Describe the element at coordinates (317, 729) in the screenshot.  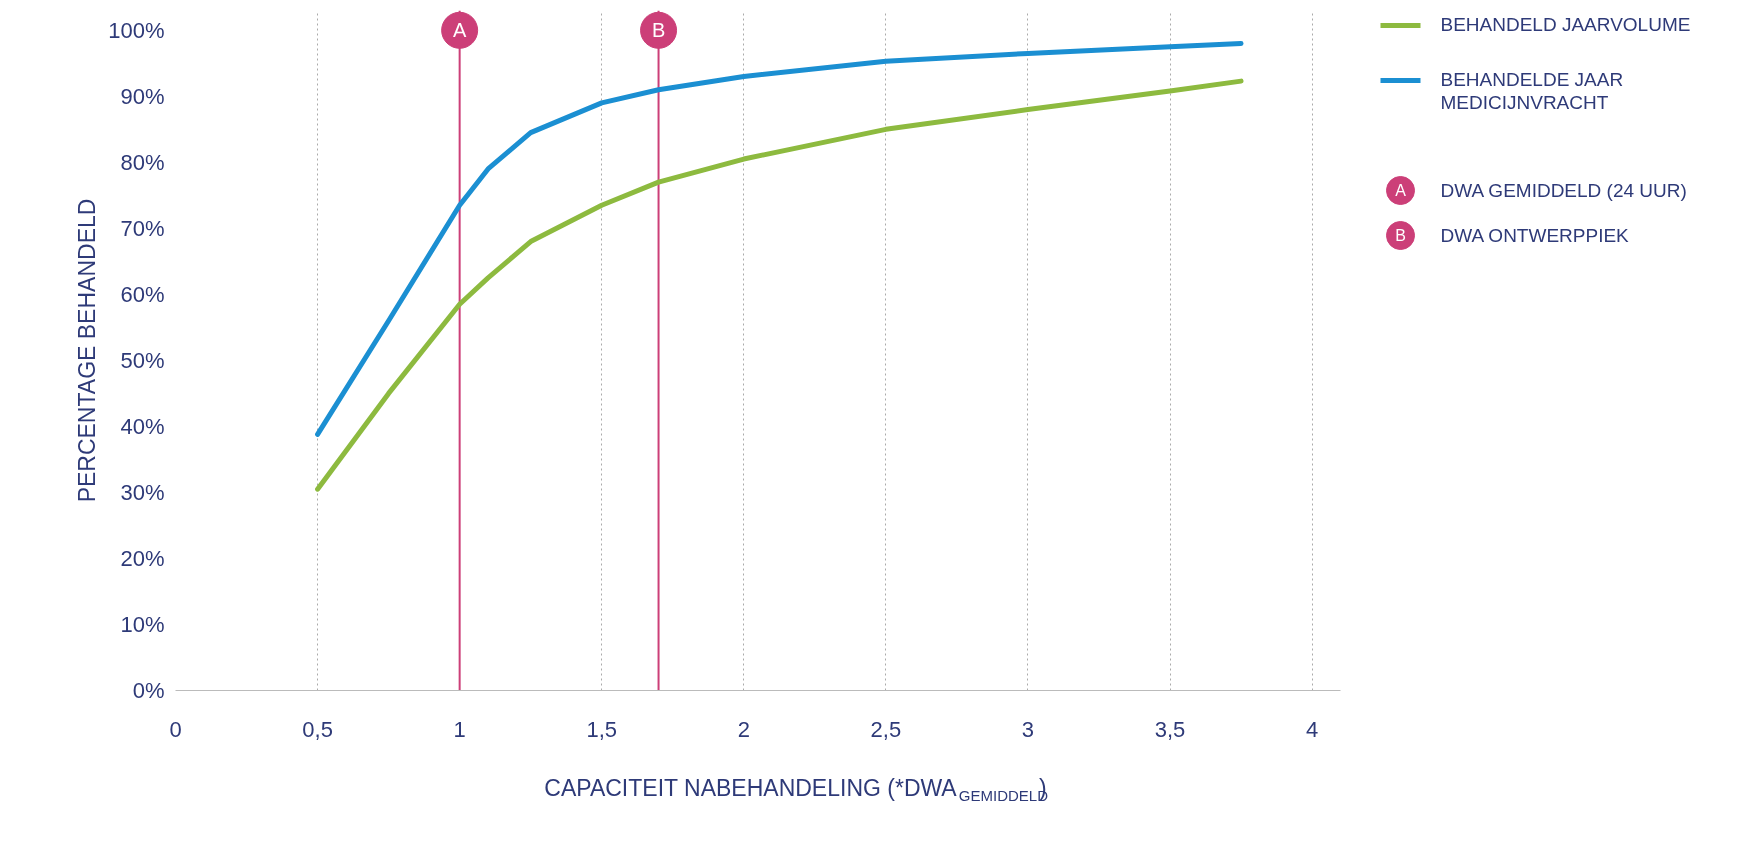
I see `x-tick-label: 0,5` at that location.